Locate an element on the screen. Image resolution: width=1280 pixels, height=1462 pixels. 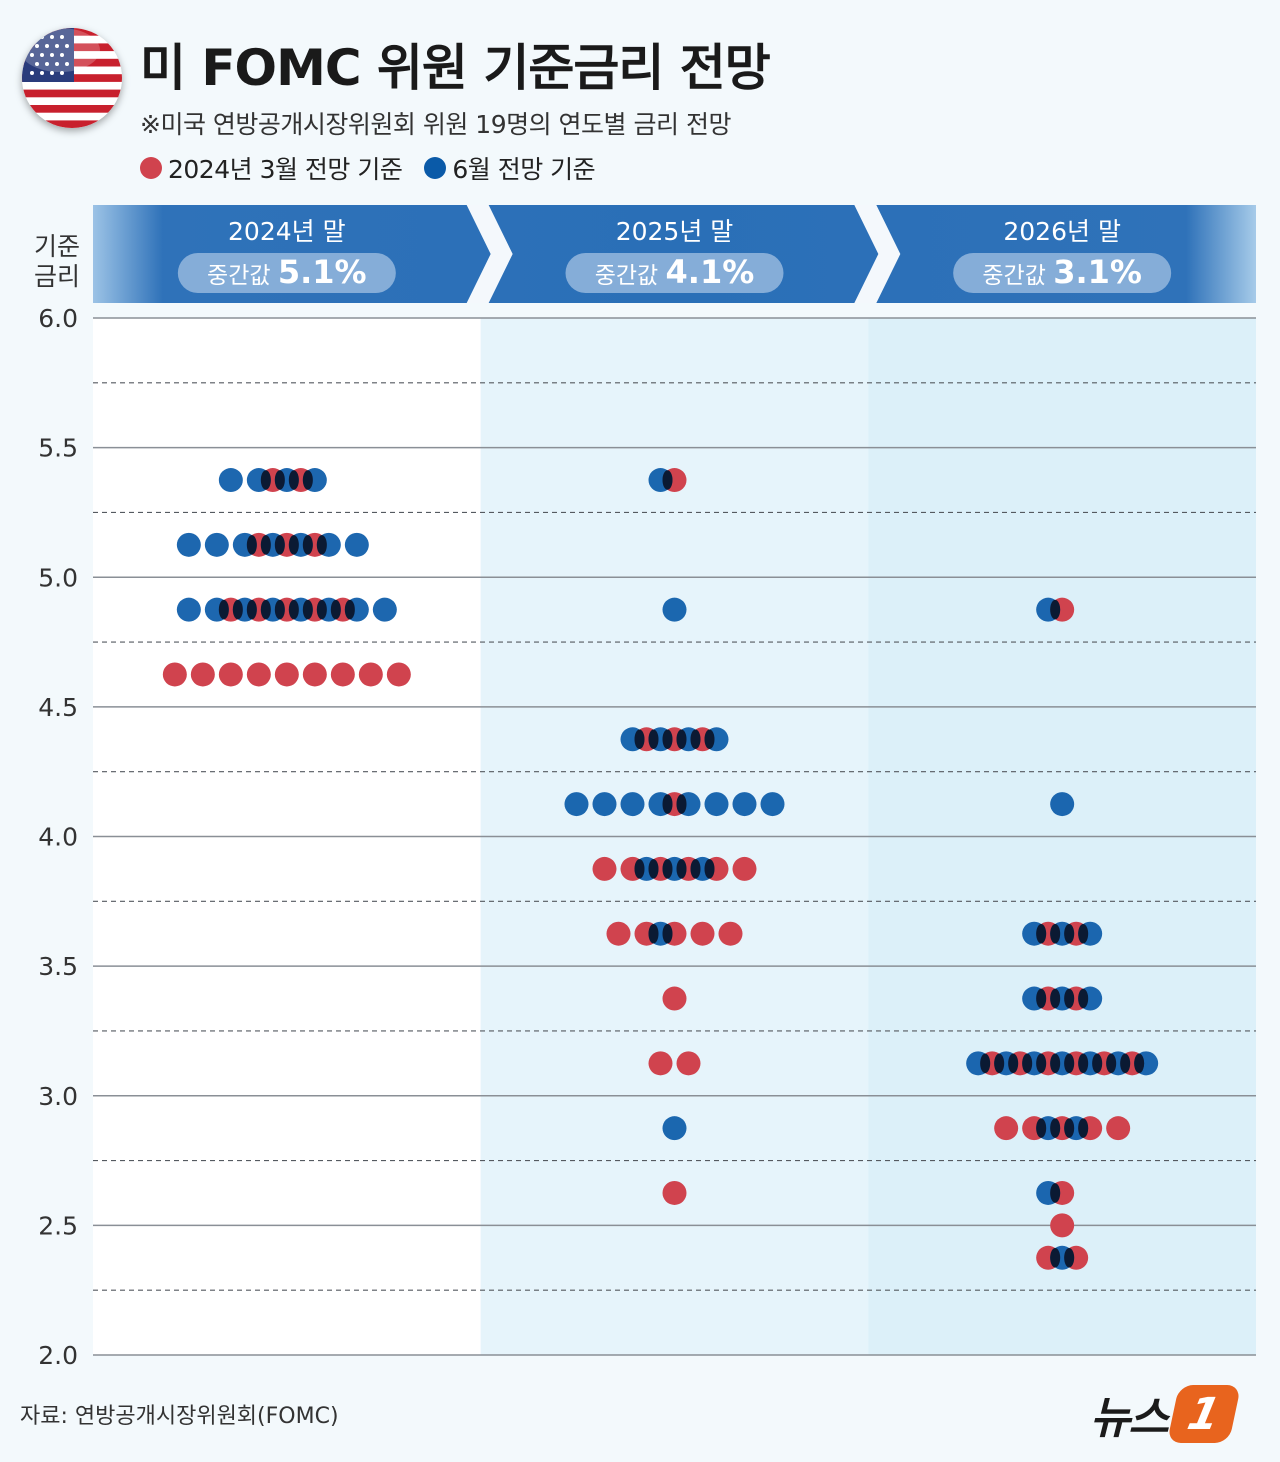
median-text: 중간값 4.1% is located at coordinates (675, 272).